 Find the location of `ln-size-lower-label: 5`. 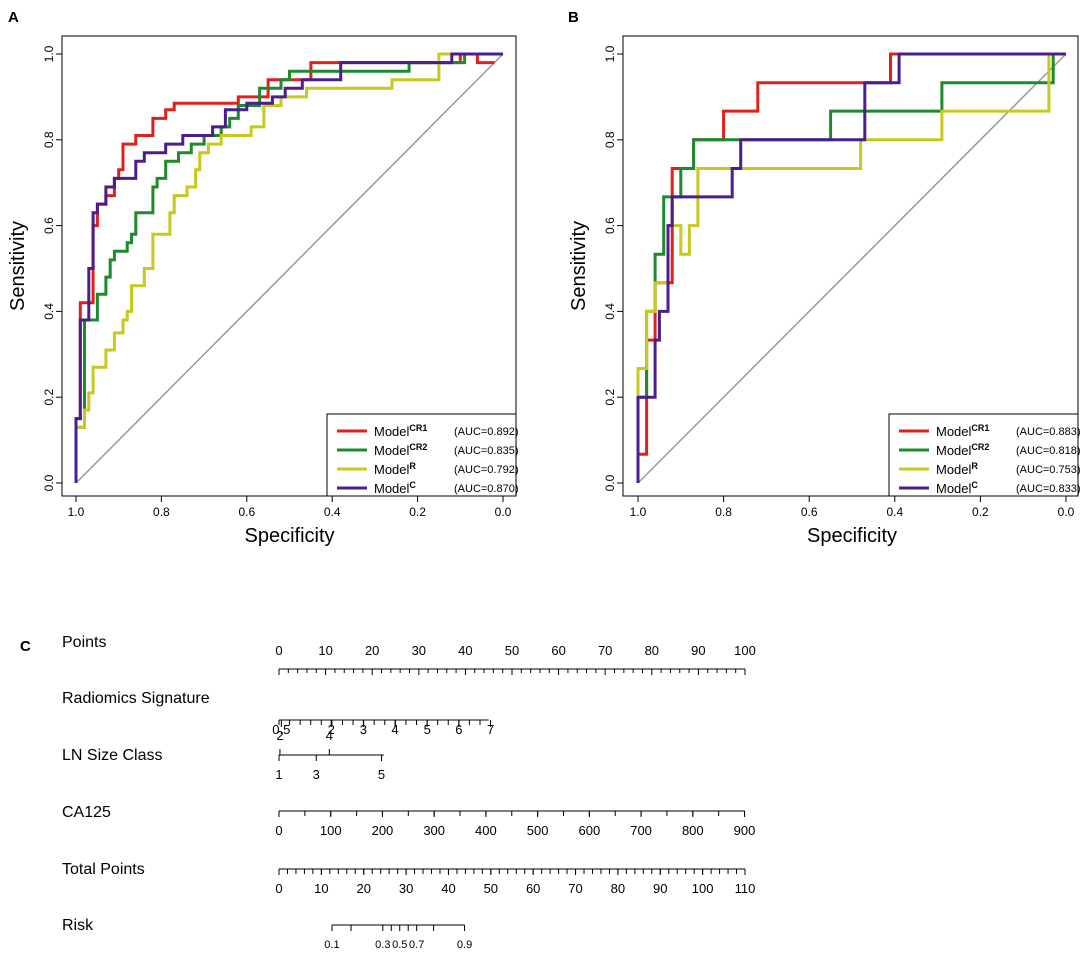

ln-size-lower-label: 5 is located at coordinates (381, 774).